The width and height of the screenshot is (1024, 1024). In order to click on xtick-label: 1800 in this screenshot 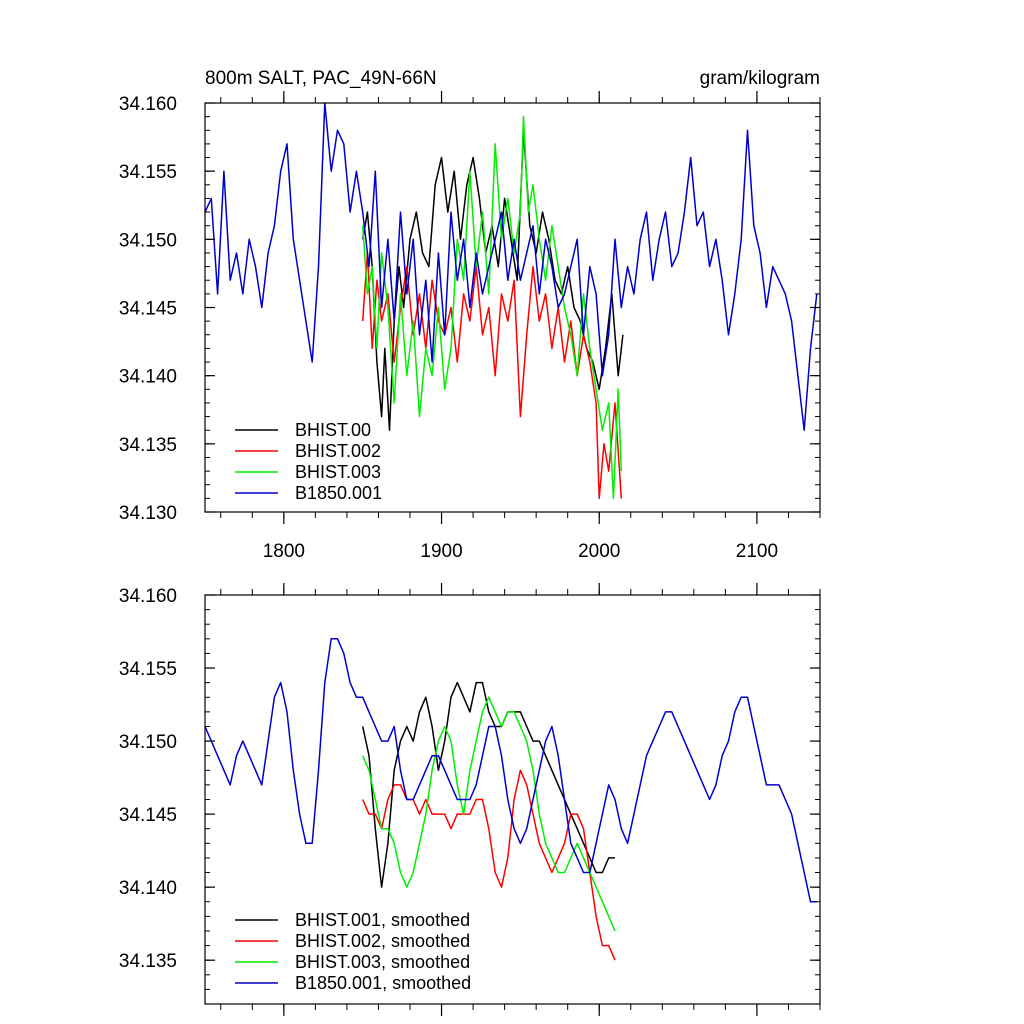, I will do `click(284, 551)`.